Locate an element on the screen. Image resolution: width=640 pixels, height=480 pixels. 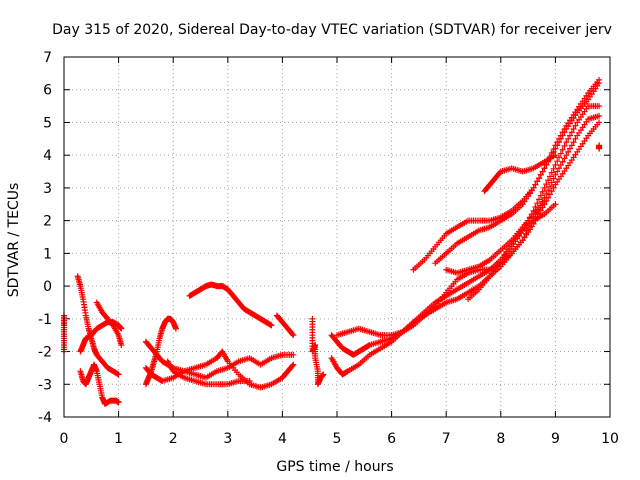
y-tick-label: 0 is located at coordinates (47, 287).